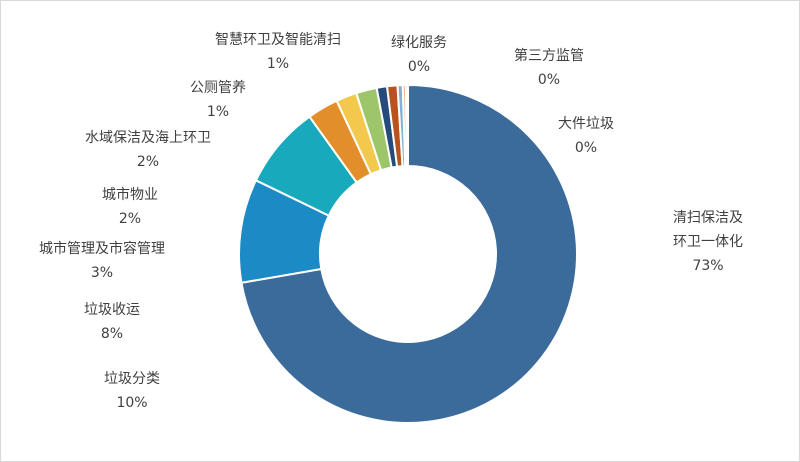  Describe the element at coordinates (112, 310) in the screenshot. I see `label-text: 垃圾收运` at that location.